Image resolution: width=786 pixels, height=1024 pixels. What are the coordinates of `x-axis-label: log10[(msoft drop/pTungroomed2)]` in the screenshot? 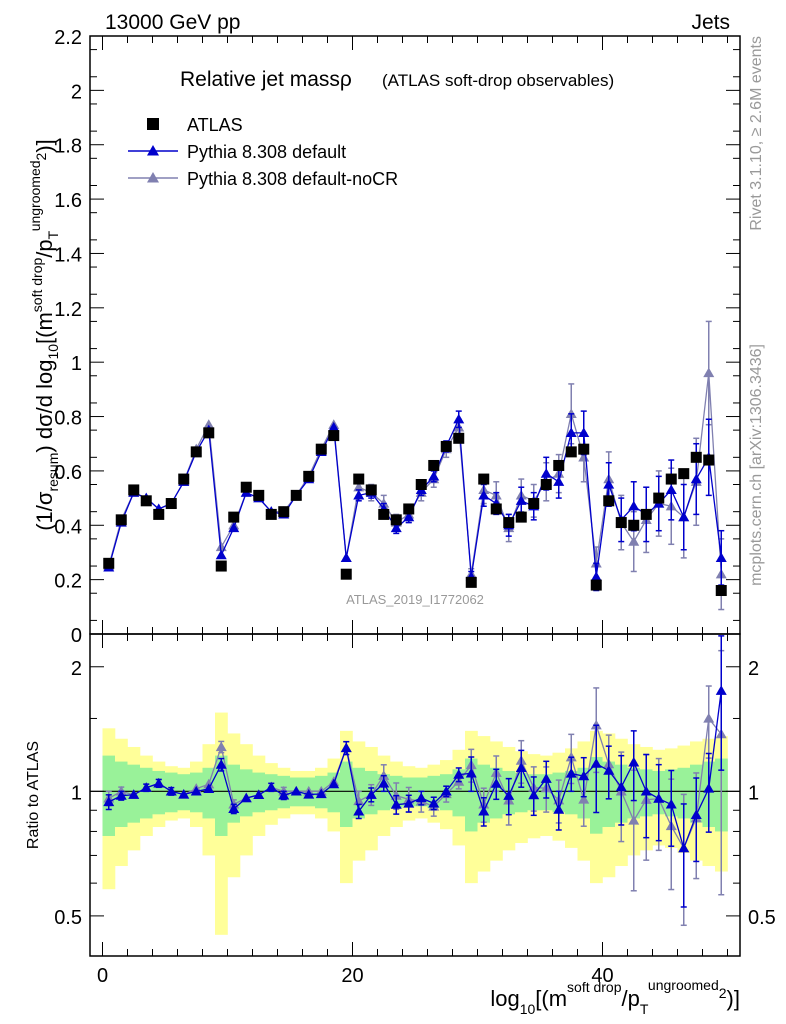 It's located at (615, 997).